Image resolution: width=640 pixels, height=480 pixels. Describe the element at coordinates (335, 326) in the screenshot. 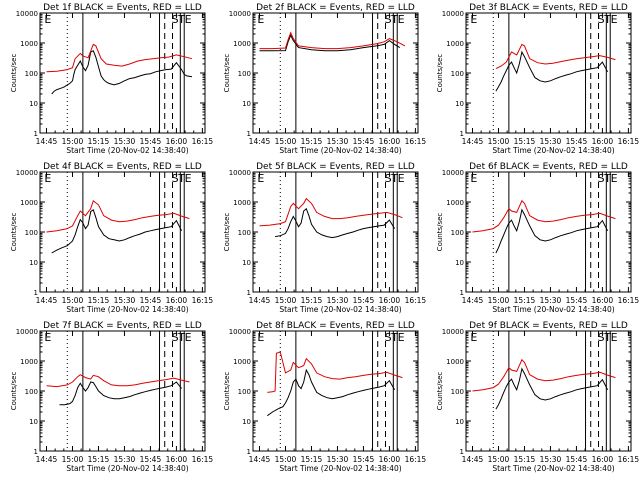

I see `panel-title: Det 8f BLACK = Events, RED = LLD` at that location.